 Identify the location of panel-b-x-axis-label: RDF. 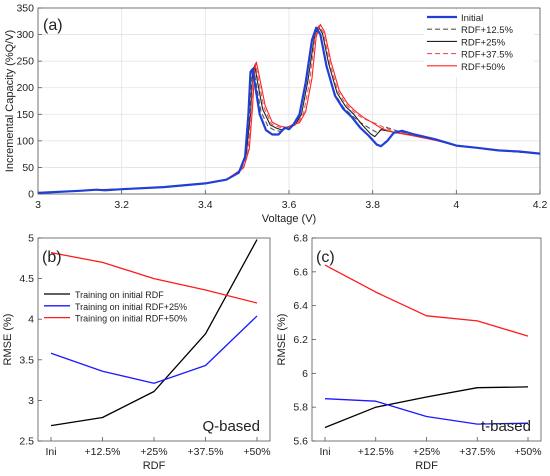
(154, 466).